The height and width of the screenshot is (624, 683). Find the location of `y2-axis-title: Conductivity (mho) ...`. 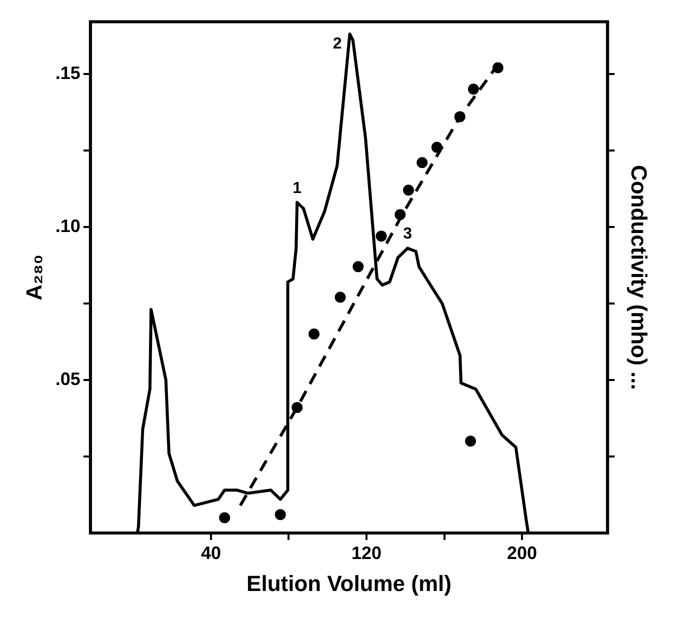

y2-axis-title: Conductivity (mho) ... is located at coordinates (639, 277).